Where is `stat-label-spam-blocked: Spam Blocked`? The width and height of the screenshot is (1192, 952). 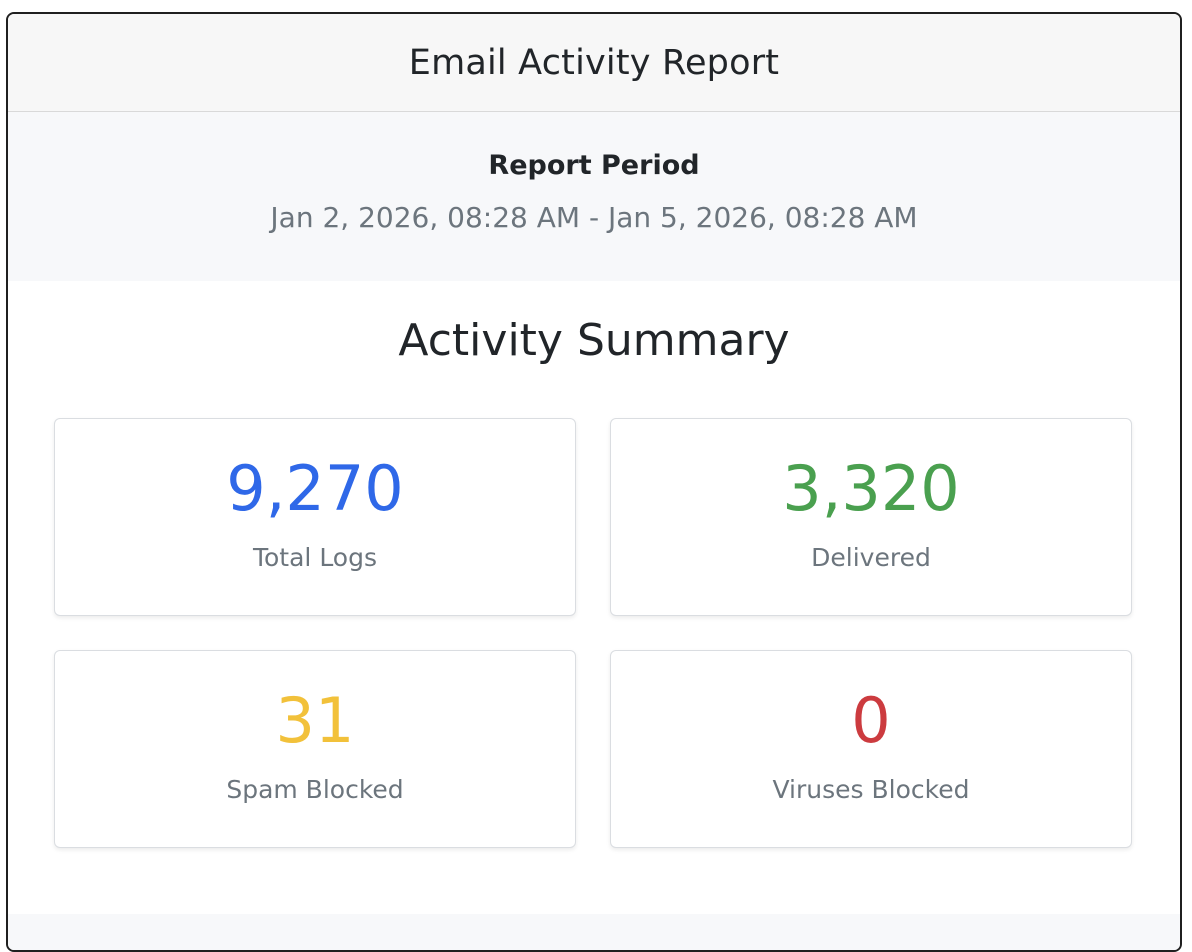
stat-label-spam-blocked: Spam Blocked is located at coordinates (315, 789).